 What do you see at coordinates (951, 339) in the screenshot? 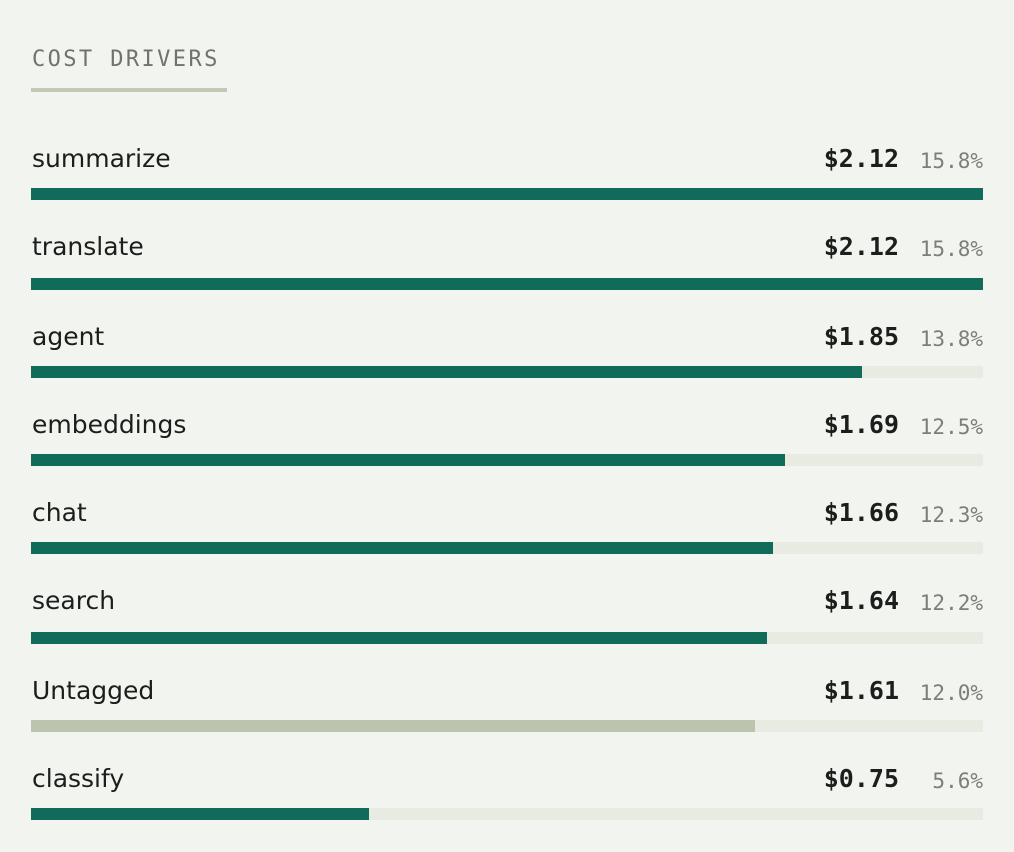
I see `driver-percent: 13.8%` at bounding box center [951, 339].